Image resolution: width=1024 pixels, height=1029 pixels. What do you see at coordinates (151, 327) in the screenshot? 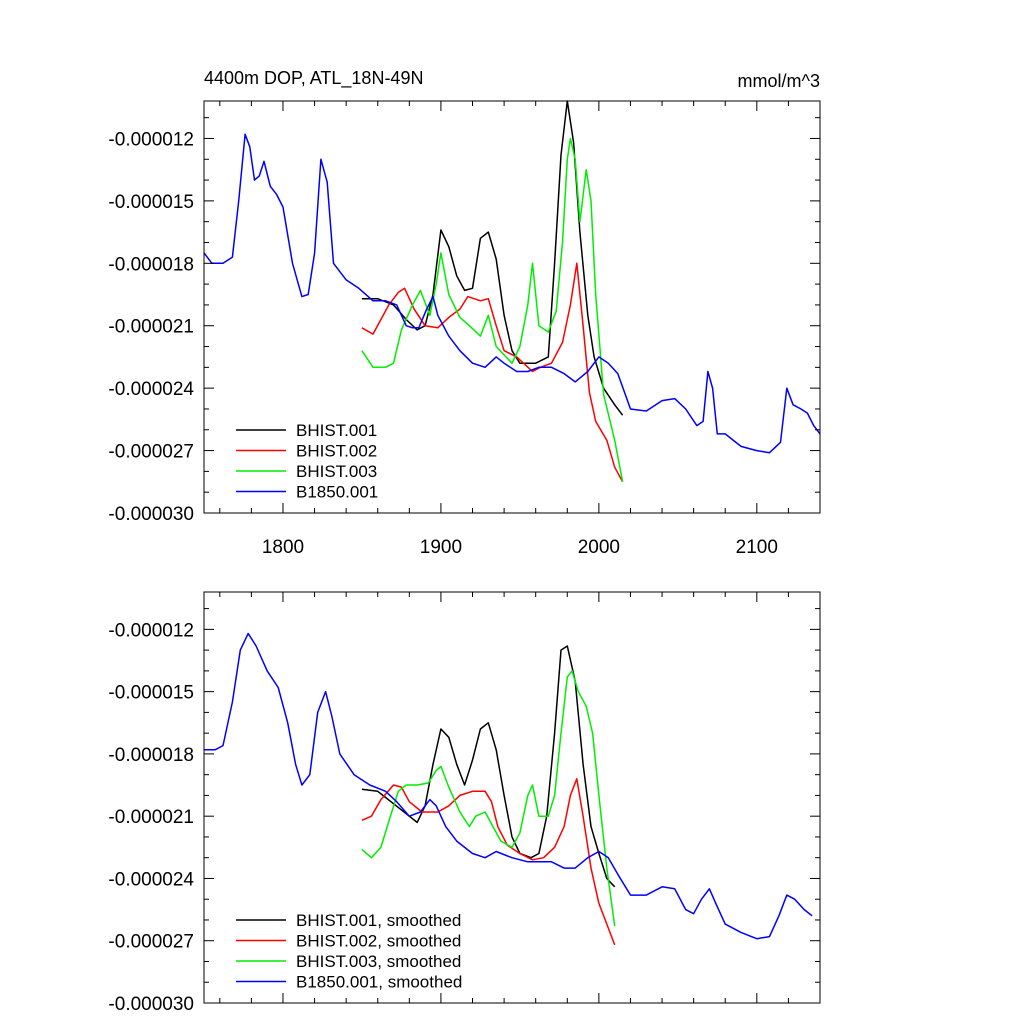
I see `panel-1-y-tick-label: -0.000021` at bounding box center [151, 327].